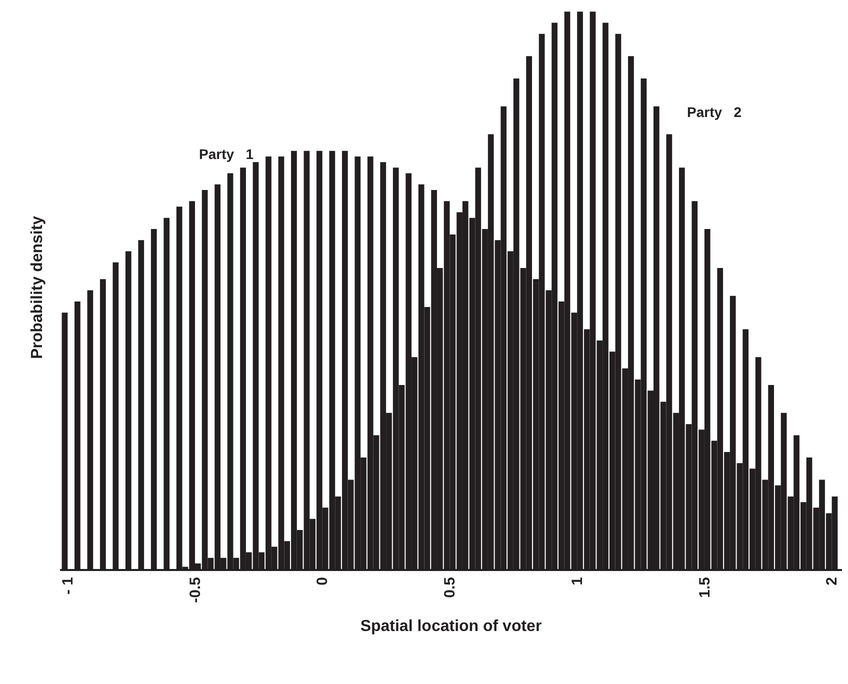 The width and height of the screenshot is (848, 684). Describe the element at coordinates (450, 587) in the screenshot. I see `x-tick-label: 0.5` at that location.